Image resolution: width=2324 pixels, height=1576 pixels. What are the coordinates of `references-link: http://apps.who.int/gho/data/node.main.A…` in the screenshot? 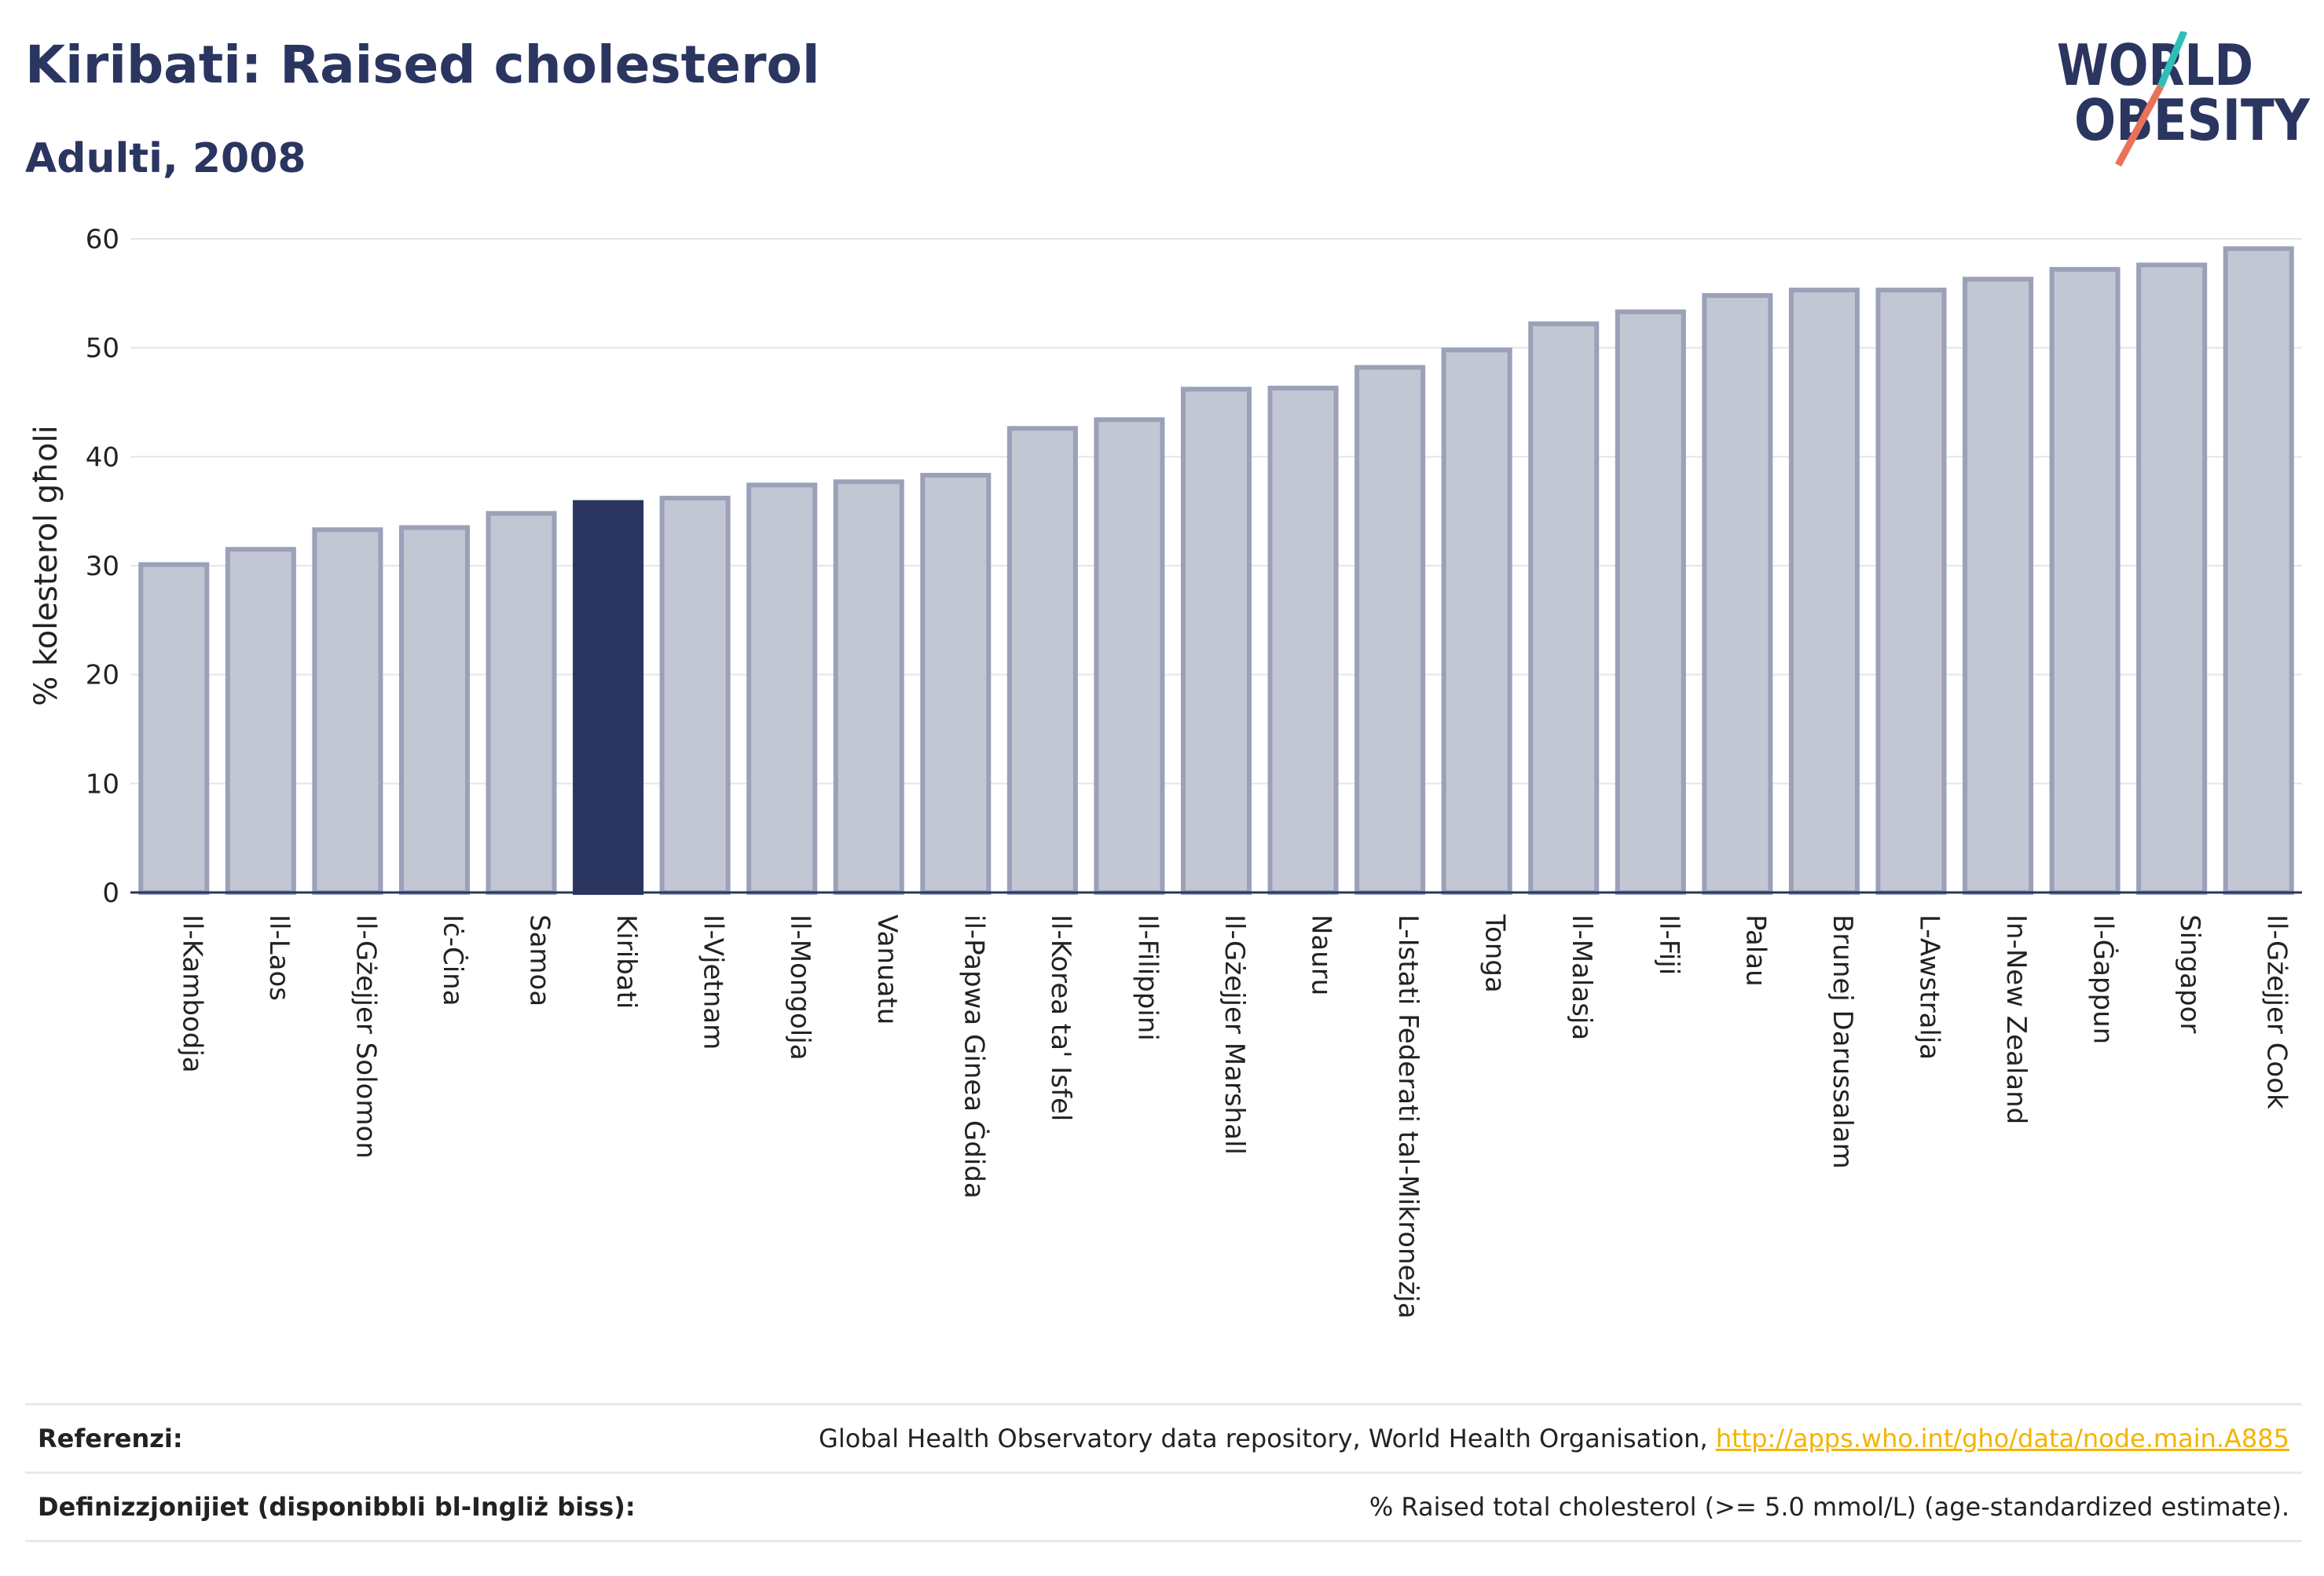 It's located at (2002, 1438).